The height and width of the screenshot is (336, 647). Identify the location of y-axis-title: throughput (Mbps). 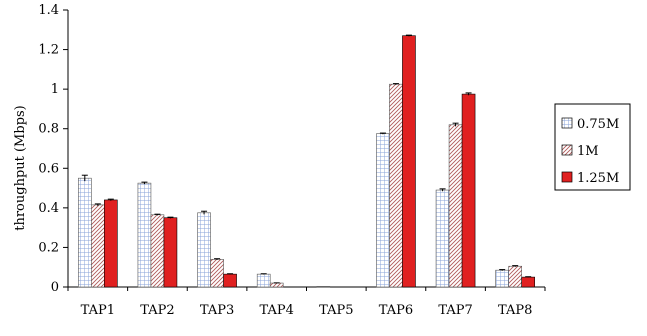
(20, 168).